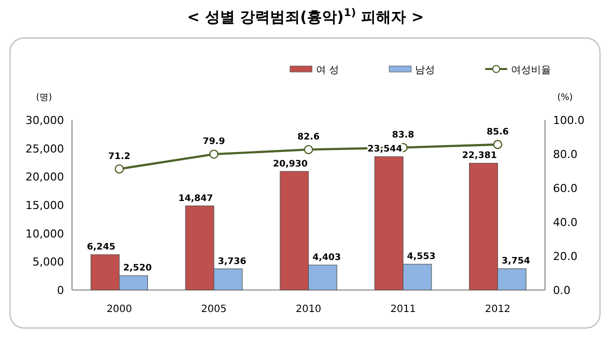 This screenshot has height=337, width=611. I want to click on y2-tick-label: 0.0, so click(561, 290).